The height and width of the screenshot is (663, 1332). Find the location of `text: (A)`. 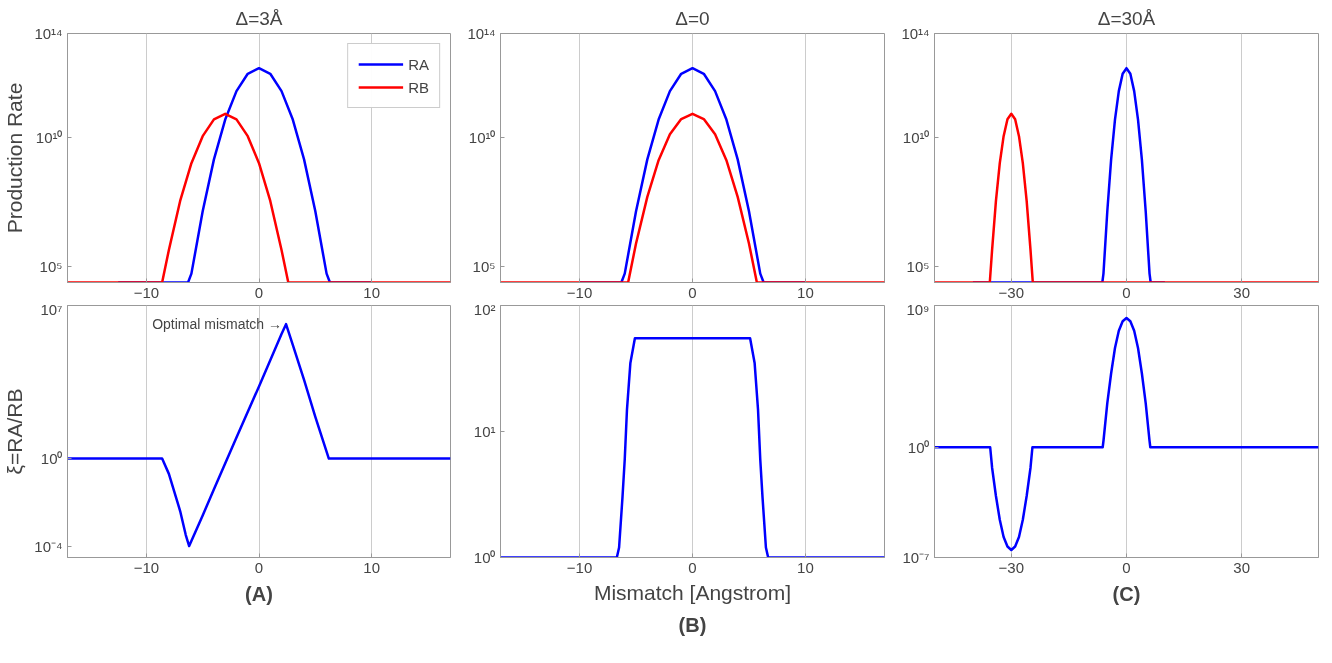

text: (A) is located at coordinates (259, 593).